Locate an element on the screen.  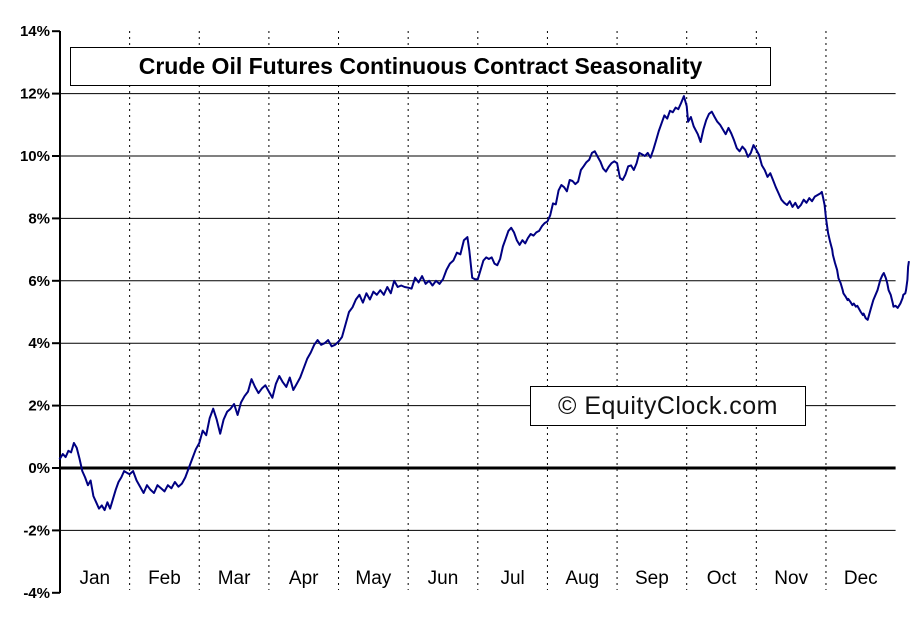
watermark-box: © EquityClock.com is located at coordinates (668, 406).